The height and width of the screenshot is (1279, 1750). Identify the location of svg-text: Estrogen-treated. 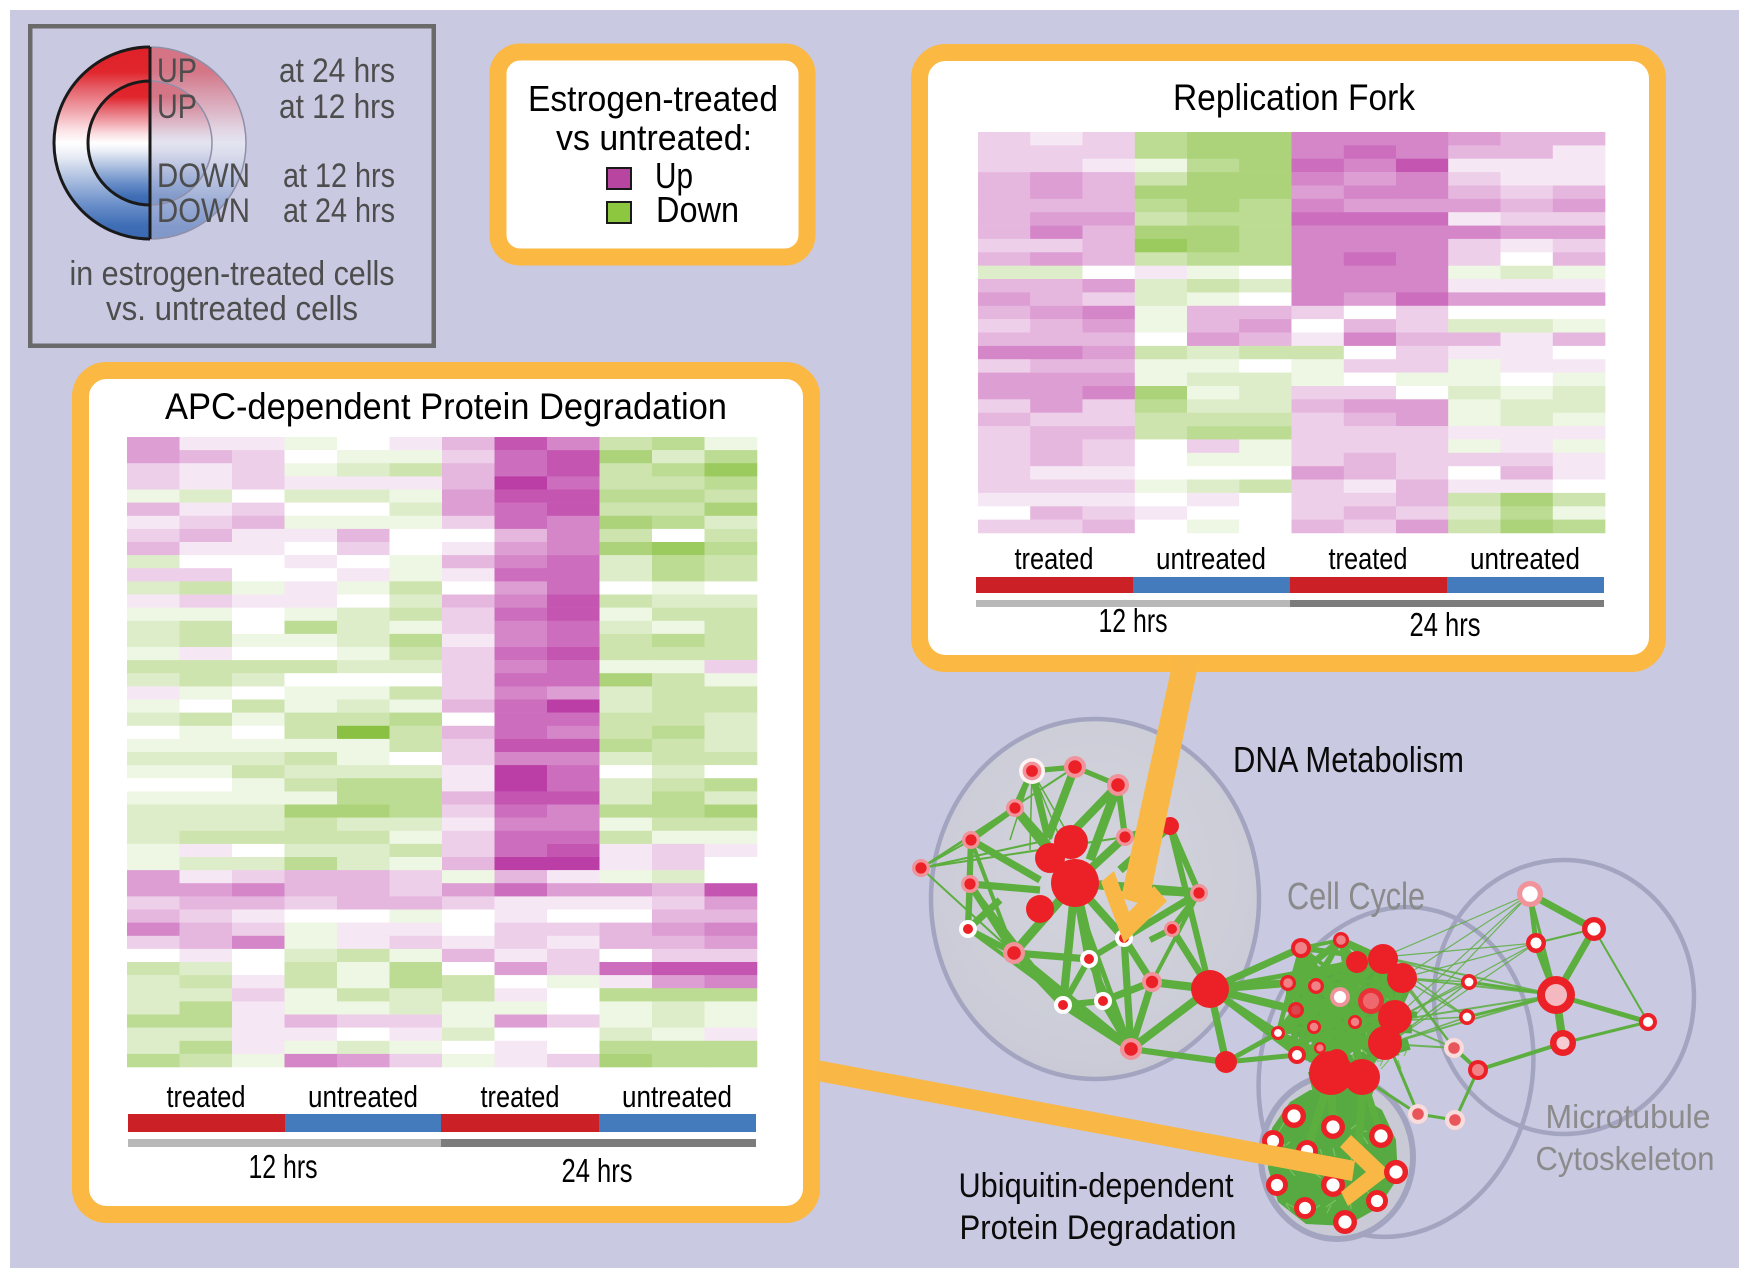
(653, 98).